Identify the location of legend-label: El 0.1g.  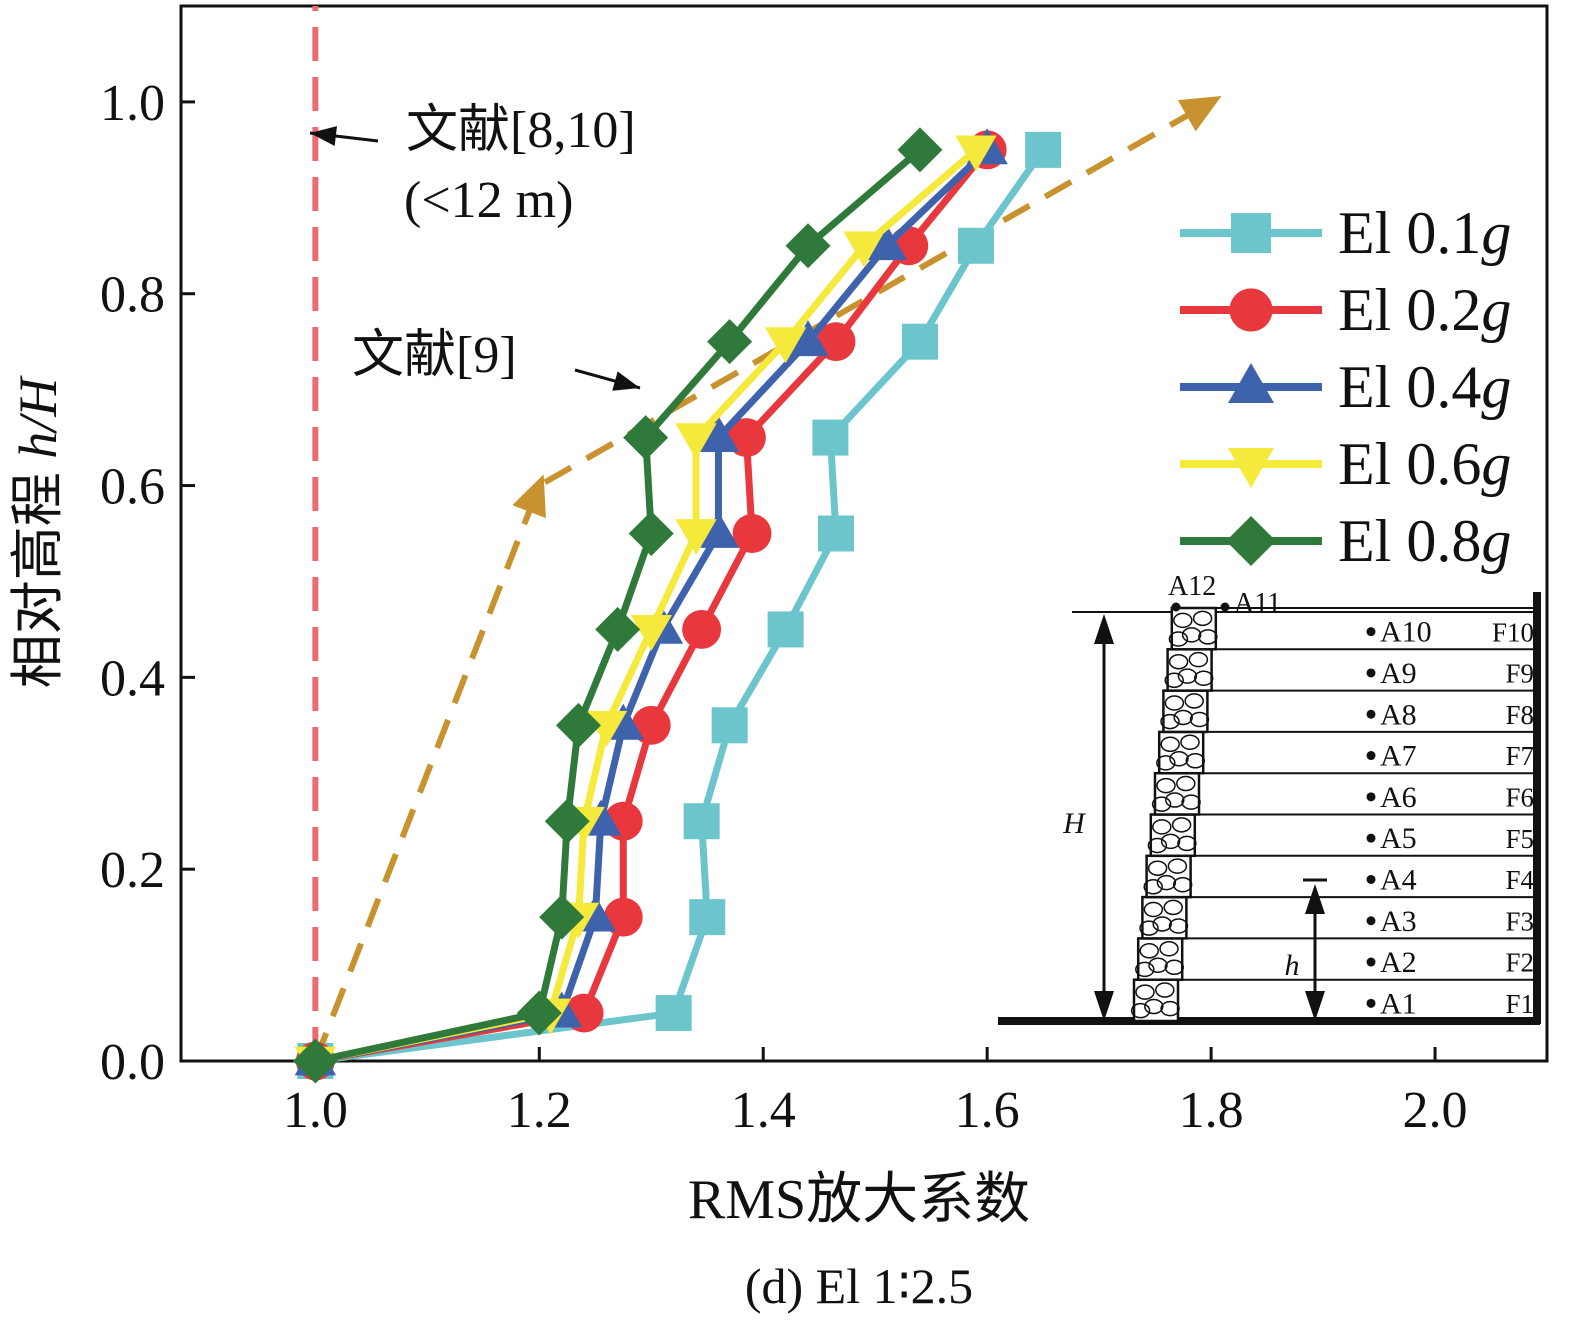
(1424, 233).